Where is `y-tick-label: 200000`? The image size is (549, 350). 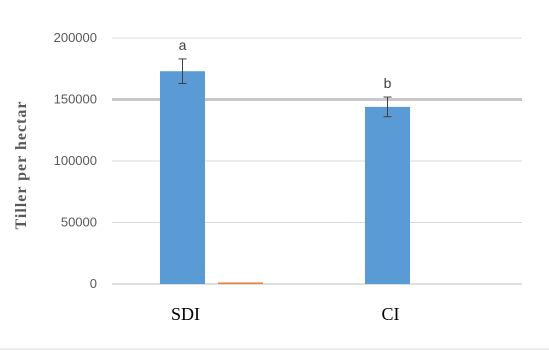 y-tick-label: 200000 is located at coordinates (75, 37).